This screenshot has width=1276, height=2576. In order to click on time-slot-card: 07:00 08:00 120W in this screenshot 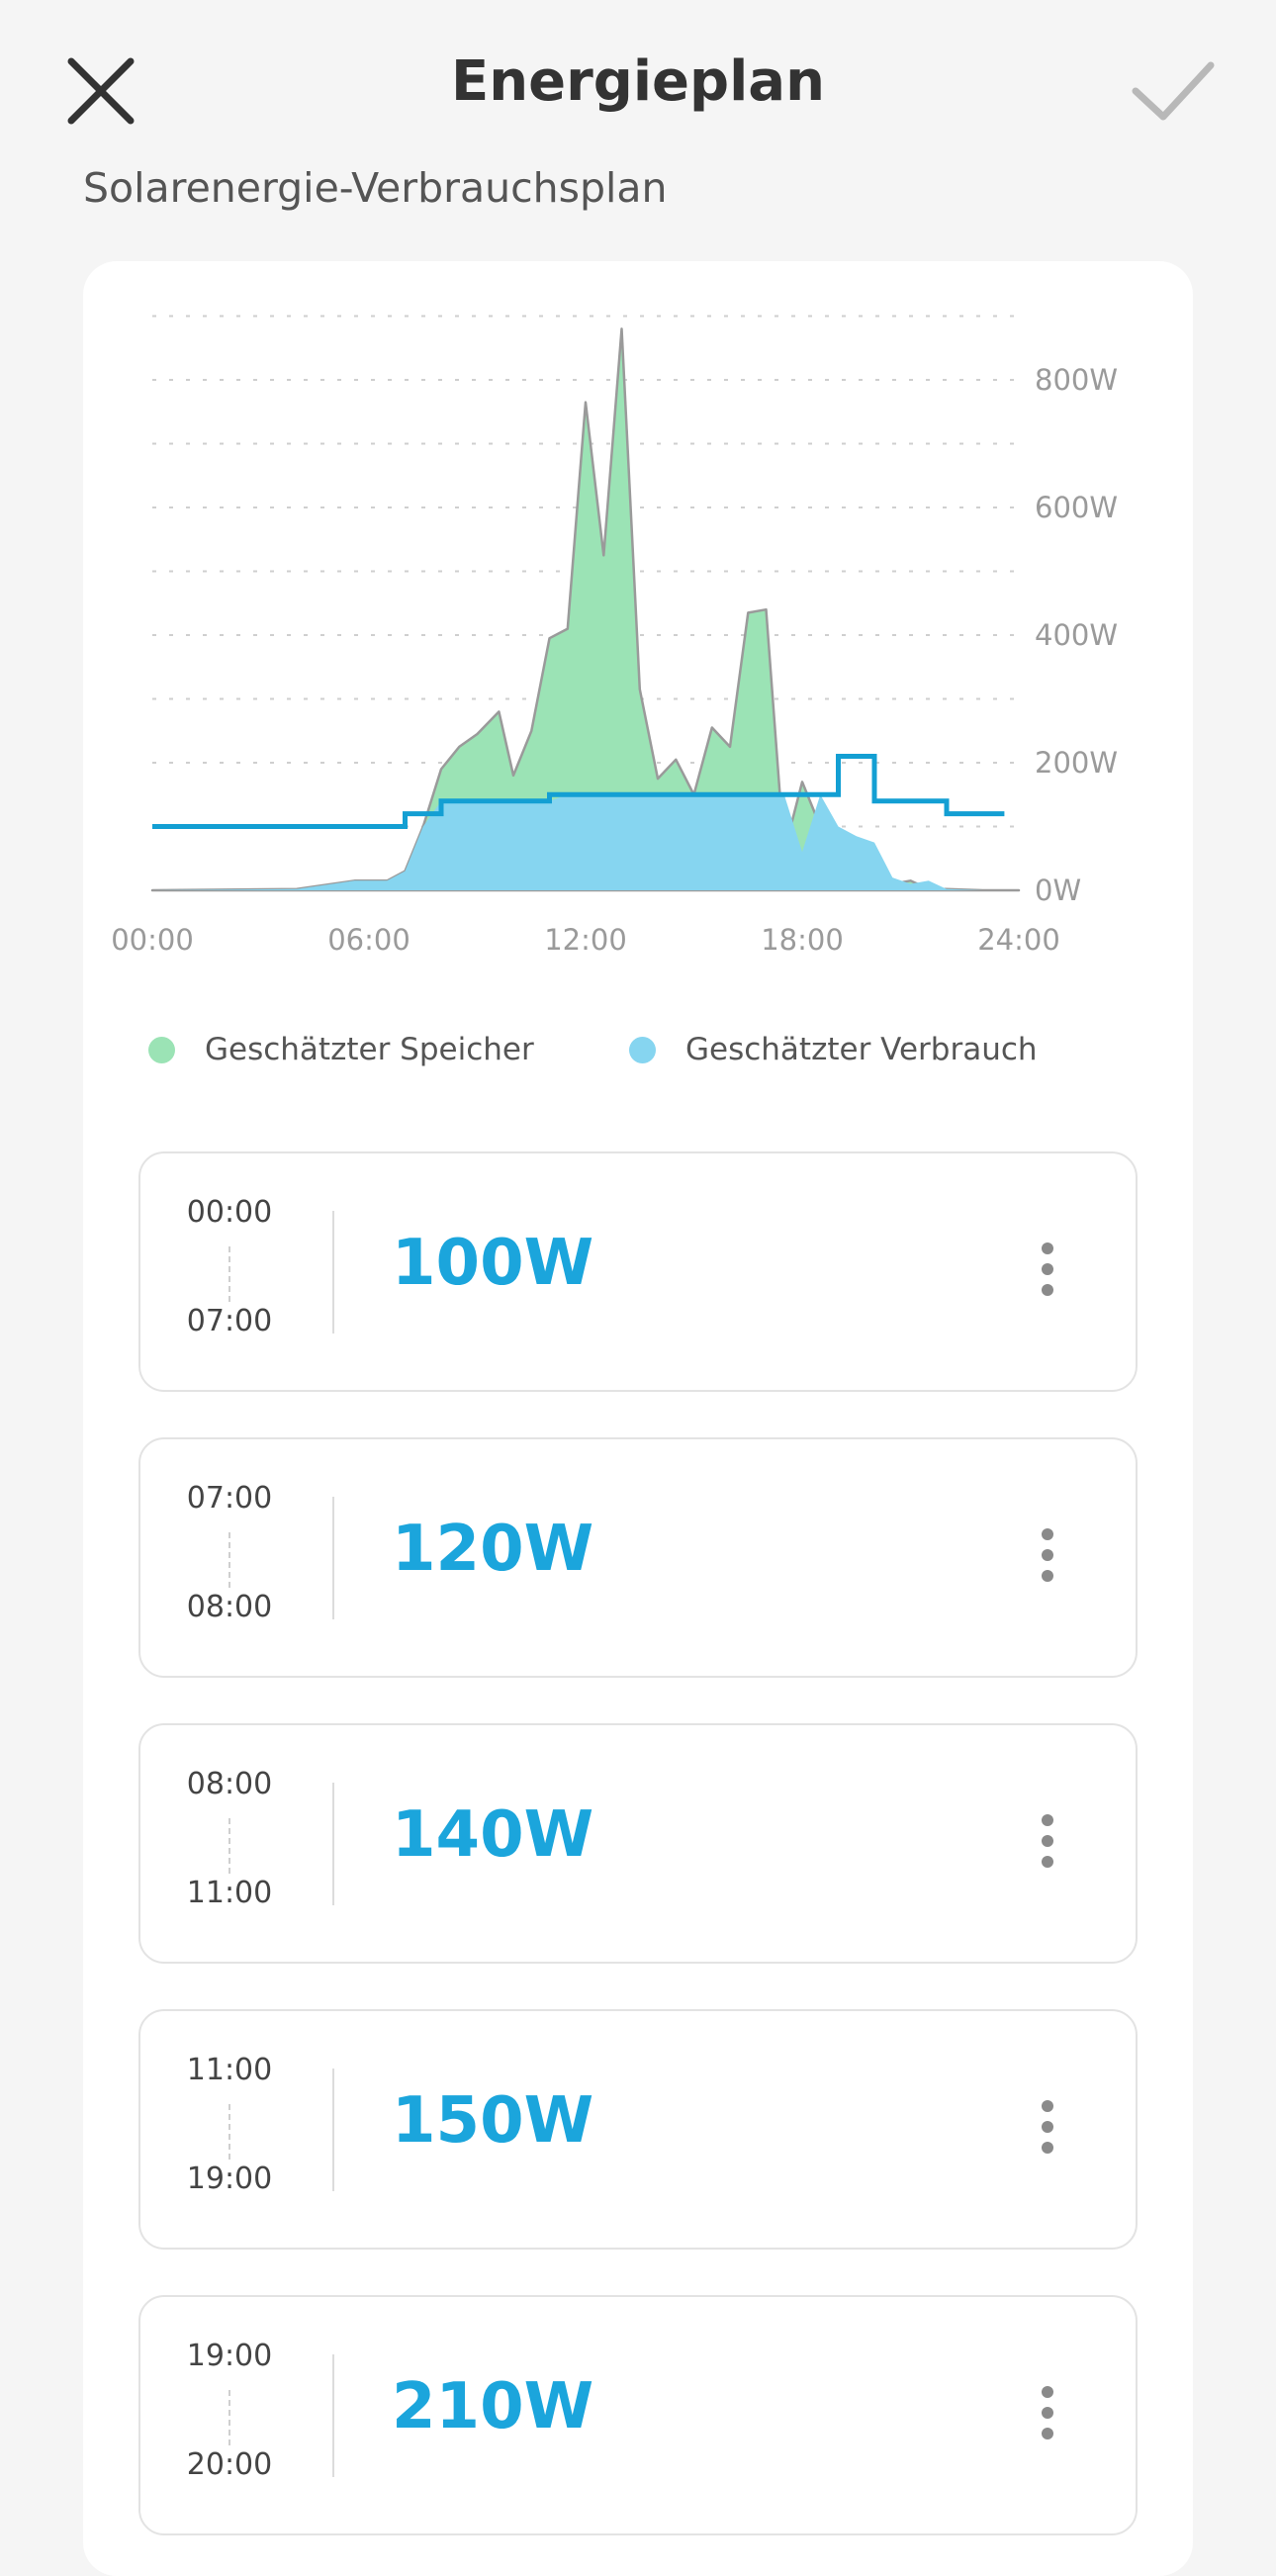, I will do `click(638, 1557)`.